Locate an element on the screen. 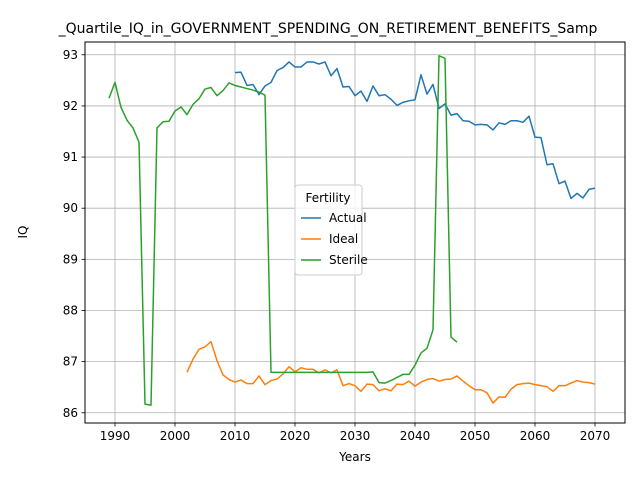 The width and height of the screenshot is (640, 480). legend-title: Fertility is located at coordinates (327, 198).